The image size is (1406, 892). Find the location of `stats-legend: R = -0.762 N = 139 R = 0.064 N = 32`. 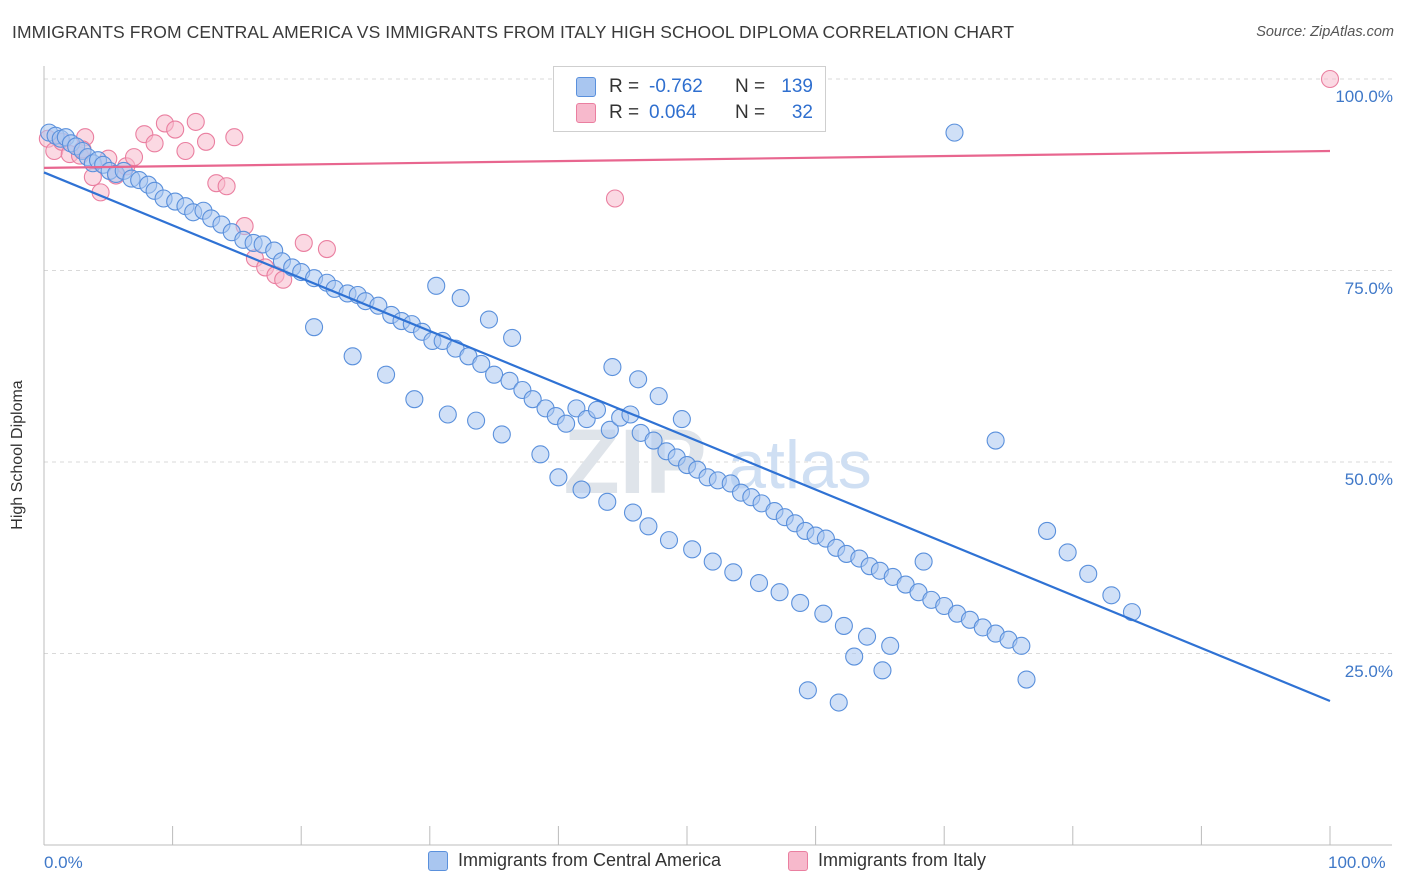

stats-legend: R = -0.762 N = 139 R = 0.064 N = 32 is located at coordinates (689, 99).